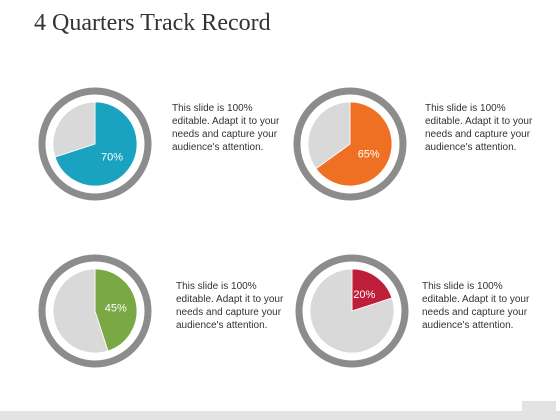  I want to click on pie-slice-remainder-q3, so click(80, 311).